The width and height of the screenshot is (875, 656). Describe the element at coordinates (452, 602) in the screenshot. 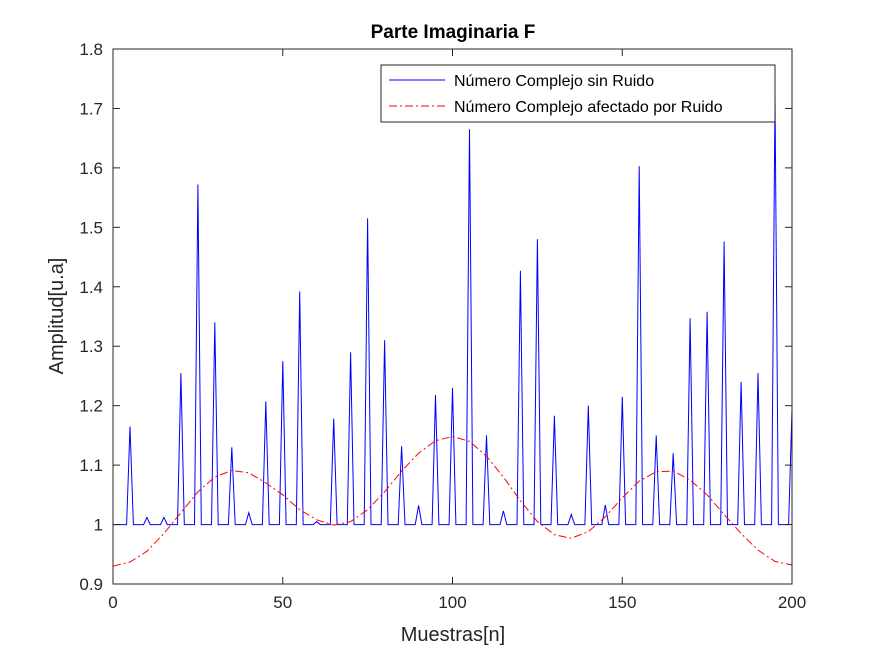

I see `x-tick-label-2: 100` at that location.